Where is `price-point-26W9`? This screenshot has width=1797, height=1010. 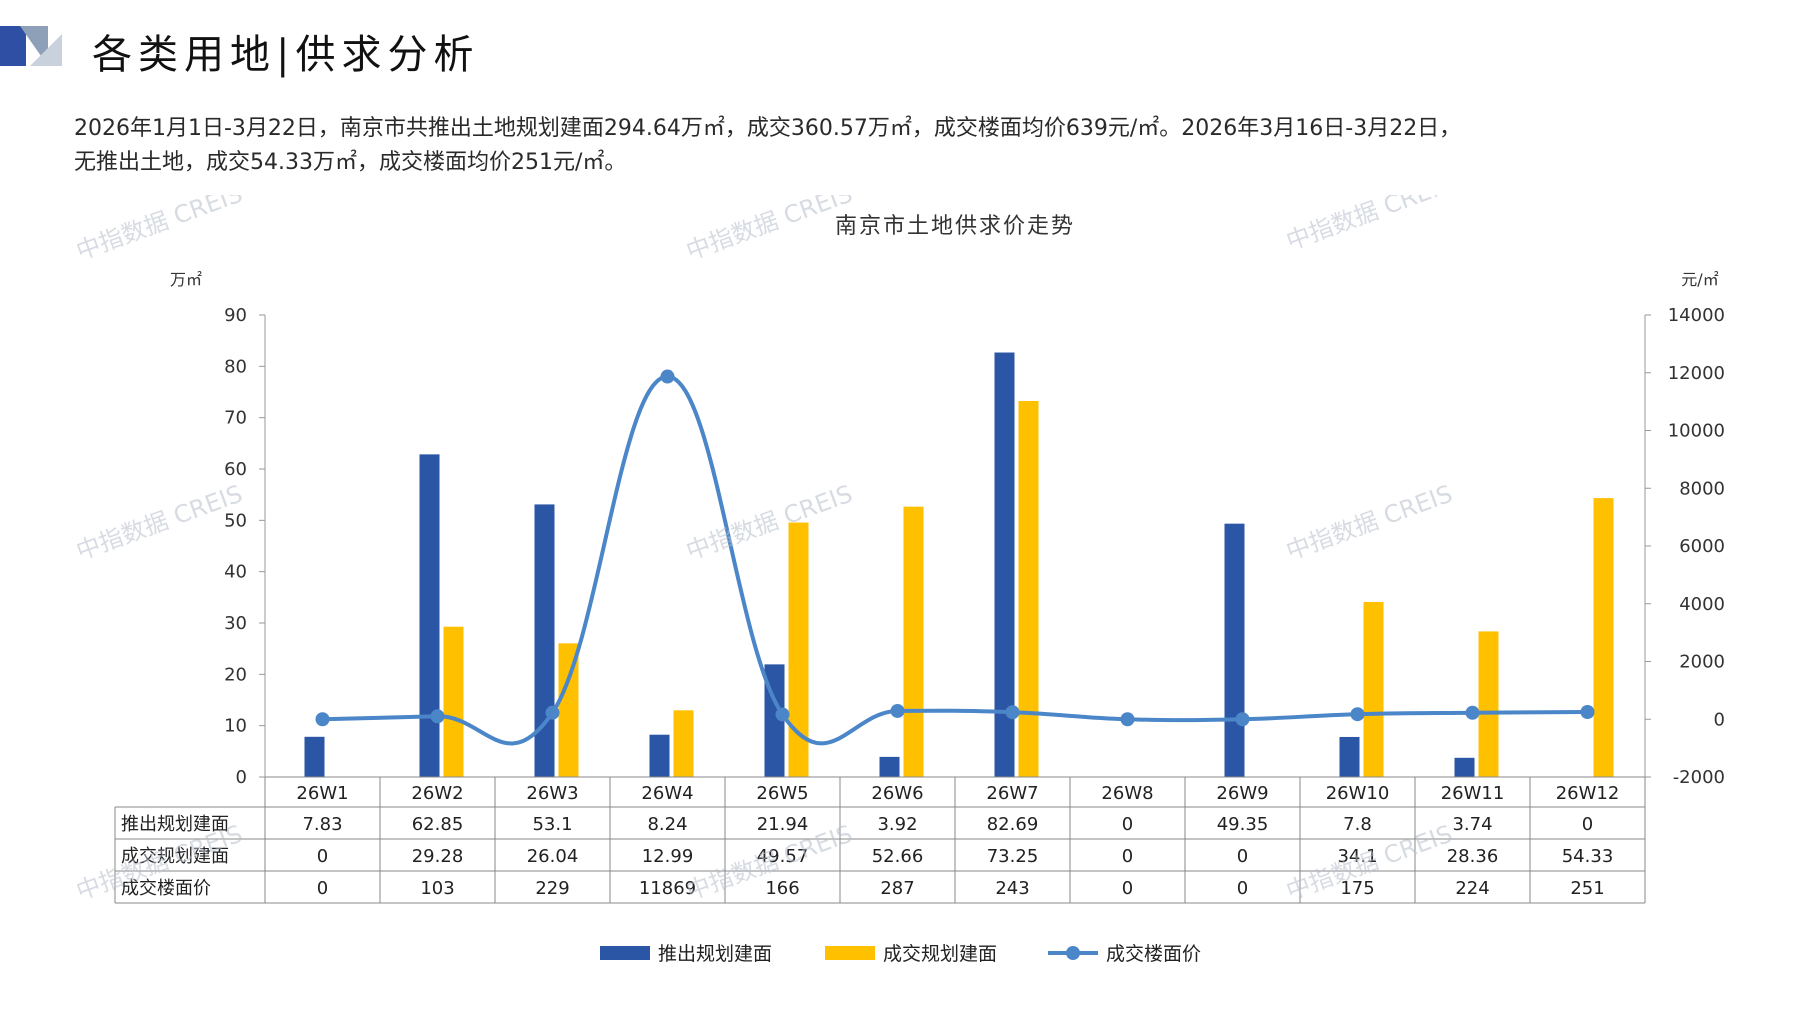
price-point-26W9 is located at coordinates (1242, 719).